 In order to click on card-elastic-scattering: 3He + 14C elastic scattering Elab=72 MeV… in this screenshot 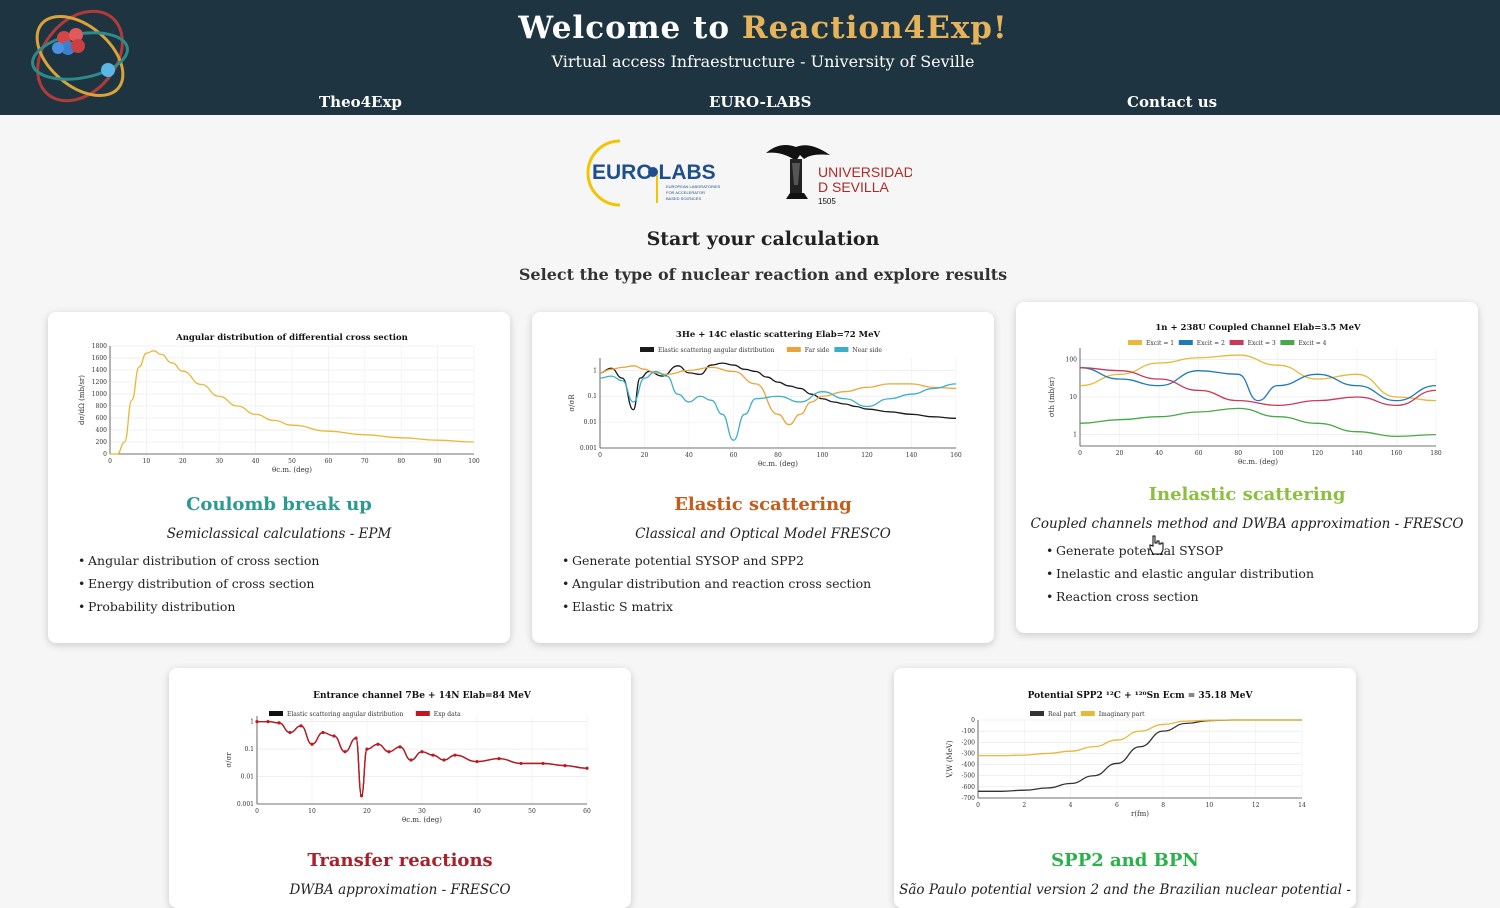, I will do `click(763, 477)`.